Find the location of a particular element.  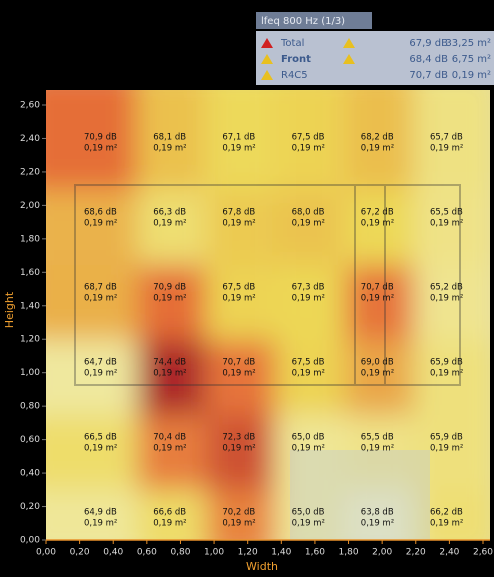

cell-level: 70,4 dB is located at coordinates (169, 438).